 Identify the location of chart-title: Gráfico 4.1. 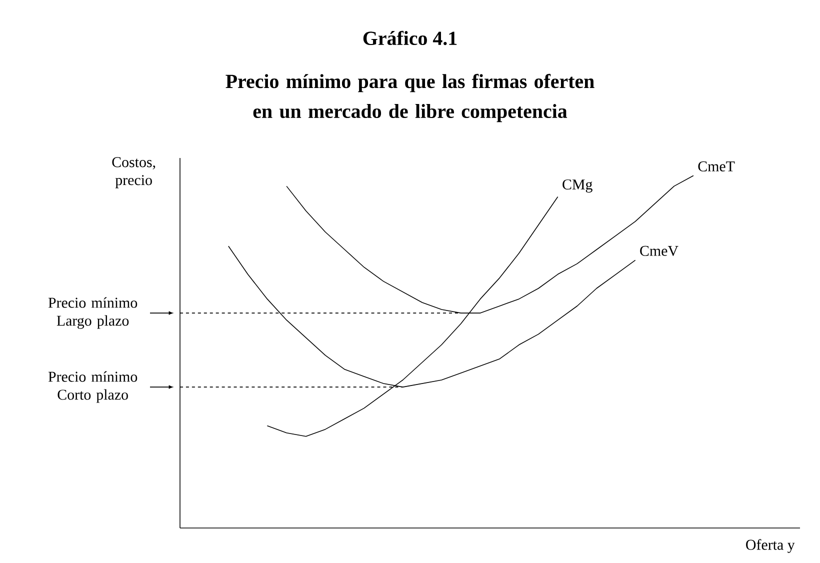
(410, 38).